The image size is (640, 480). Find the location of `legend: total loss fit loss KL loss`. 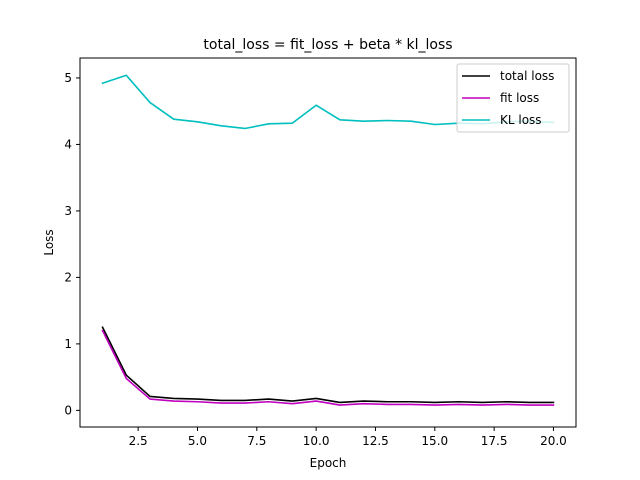

legend: total loss fit loss KL loss is located at coordinates (513, 98).